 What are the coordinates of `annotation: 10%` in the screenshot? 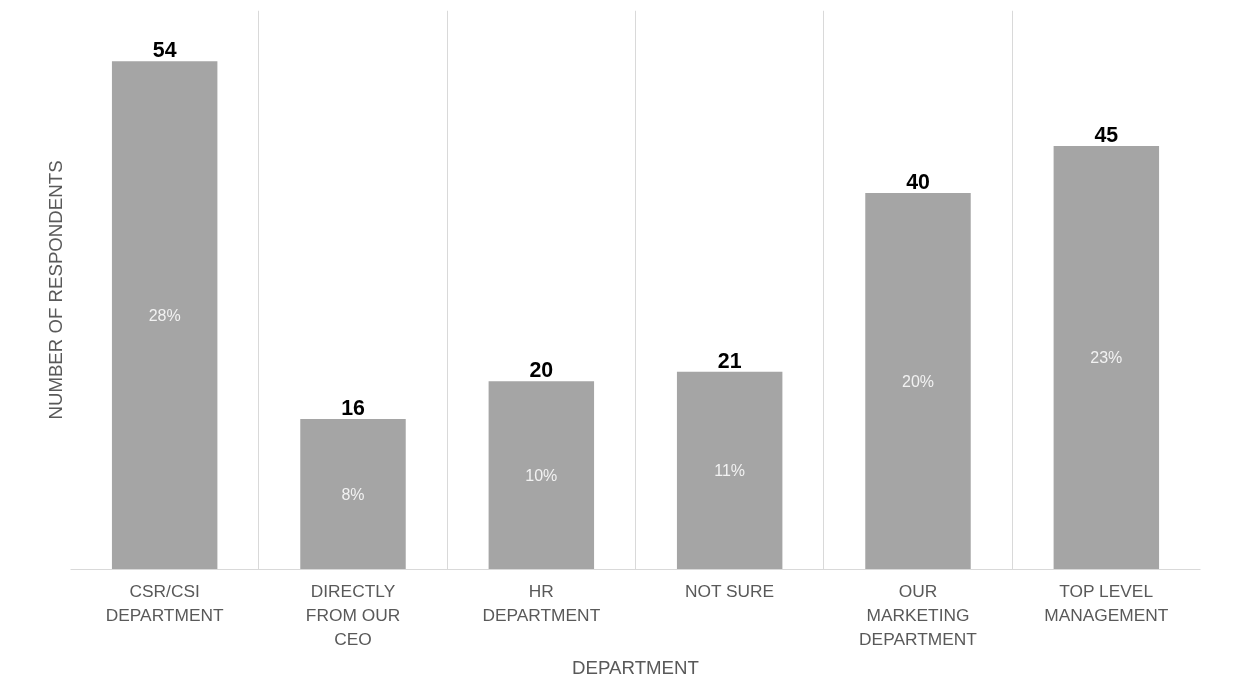 It's located at (541, 475).